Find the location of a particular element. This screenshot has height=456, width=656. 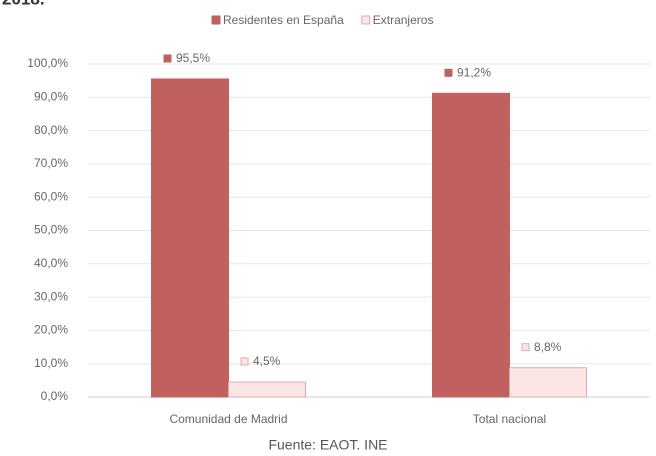

y-tick-label: 80,0% is located at coordinates (51, 130).